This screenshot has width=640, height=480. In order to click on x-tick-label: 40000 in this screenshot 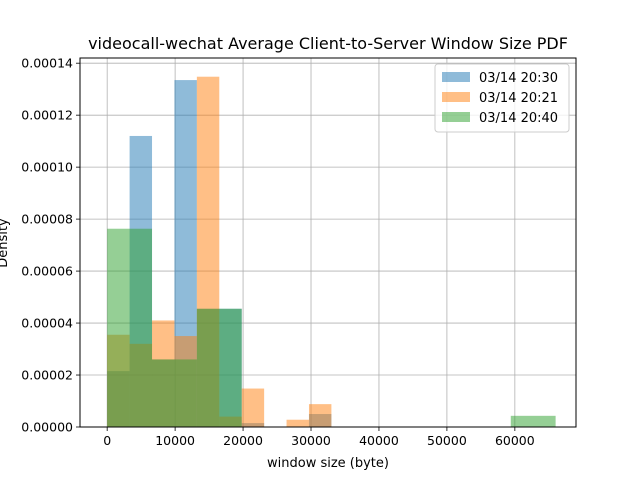, I will do `click(379, 440)`.